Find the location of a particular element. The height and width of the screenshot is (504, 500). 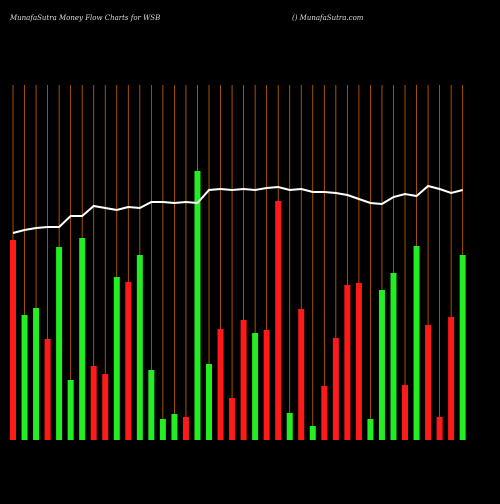

chart-title: MunafaSutra Money Flow Charts for WSB is located at coordinates (84, 18).